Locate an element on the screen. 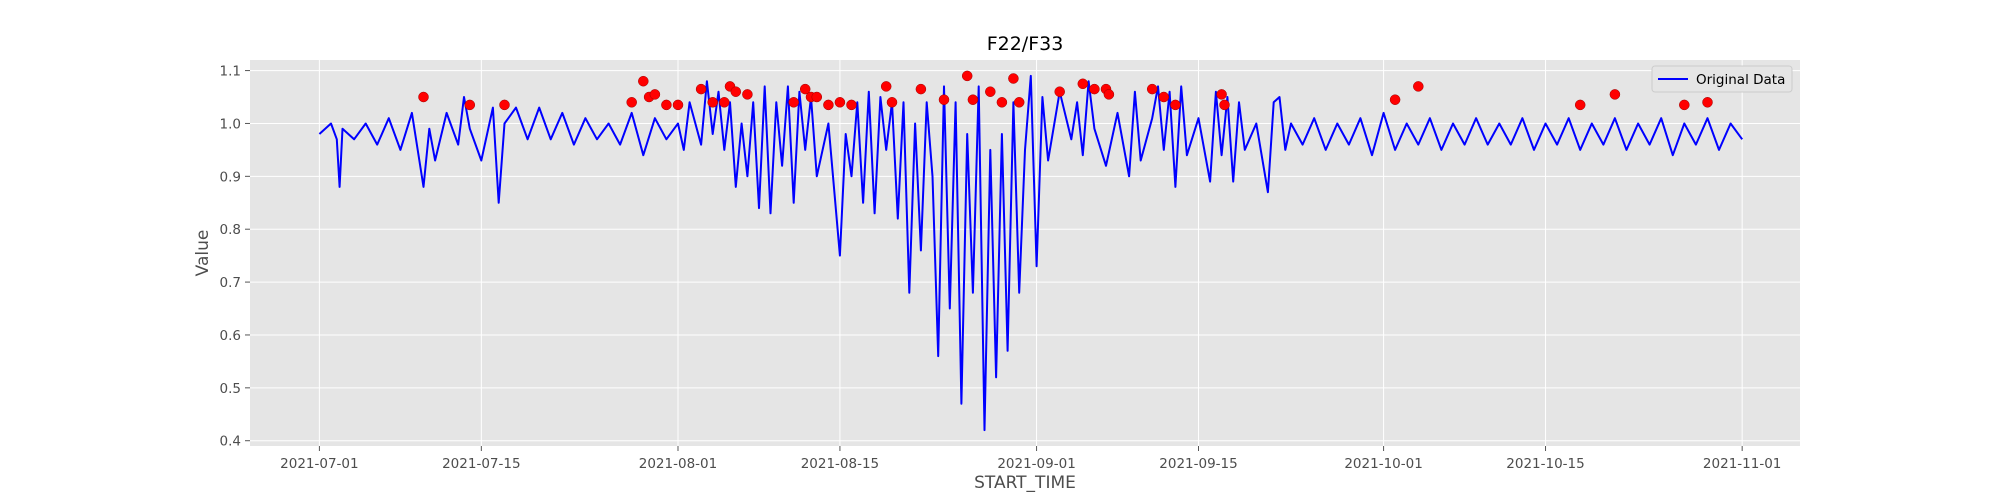  x-tick-label: 2021-07-15 is located at coordinates (481, 464).